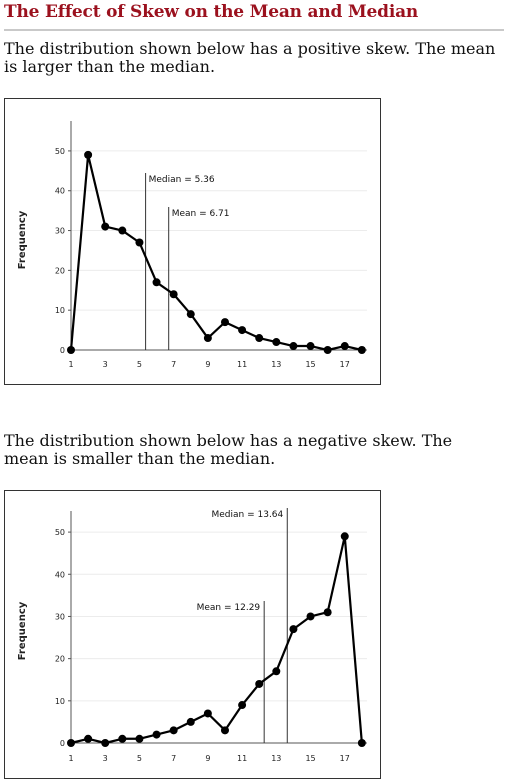 The height and width of the screenshot is (784, 506). I want to click on median-label: Median = 13.64, so click(248, 515).